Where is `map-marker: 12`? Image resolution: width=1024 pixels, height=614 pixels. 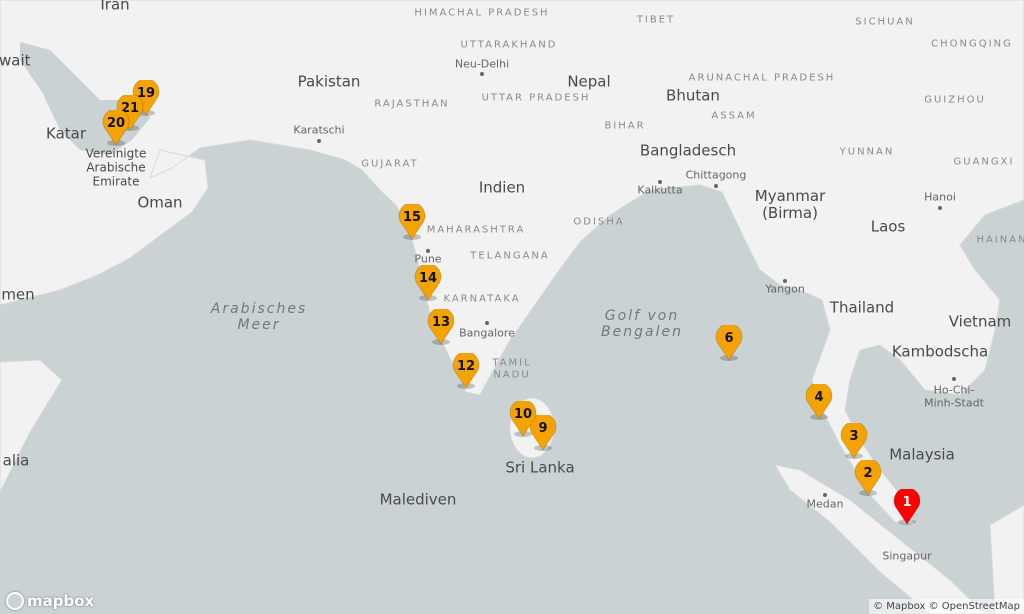
map-marker: 12 is located at coordinates (466, 371).